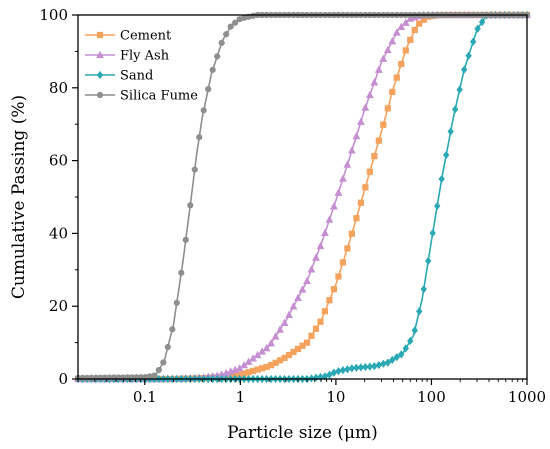 The height and width of the screenshot is (449, 550). What do you see at coordinates (100, 75) in the screenshot?
I see `legend-marker-sand` at bounding box center [100, 75].